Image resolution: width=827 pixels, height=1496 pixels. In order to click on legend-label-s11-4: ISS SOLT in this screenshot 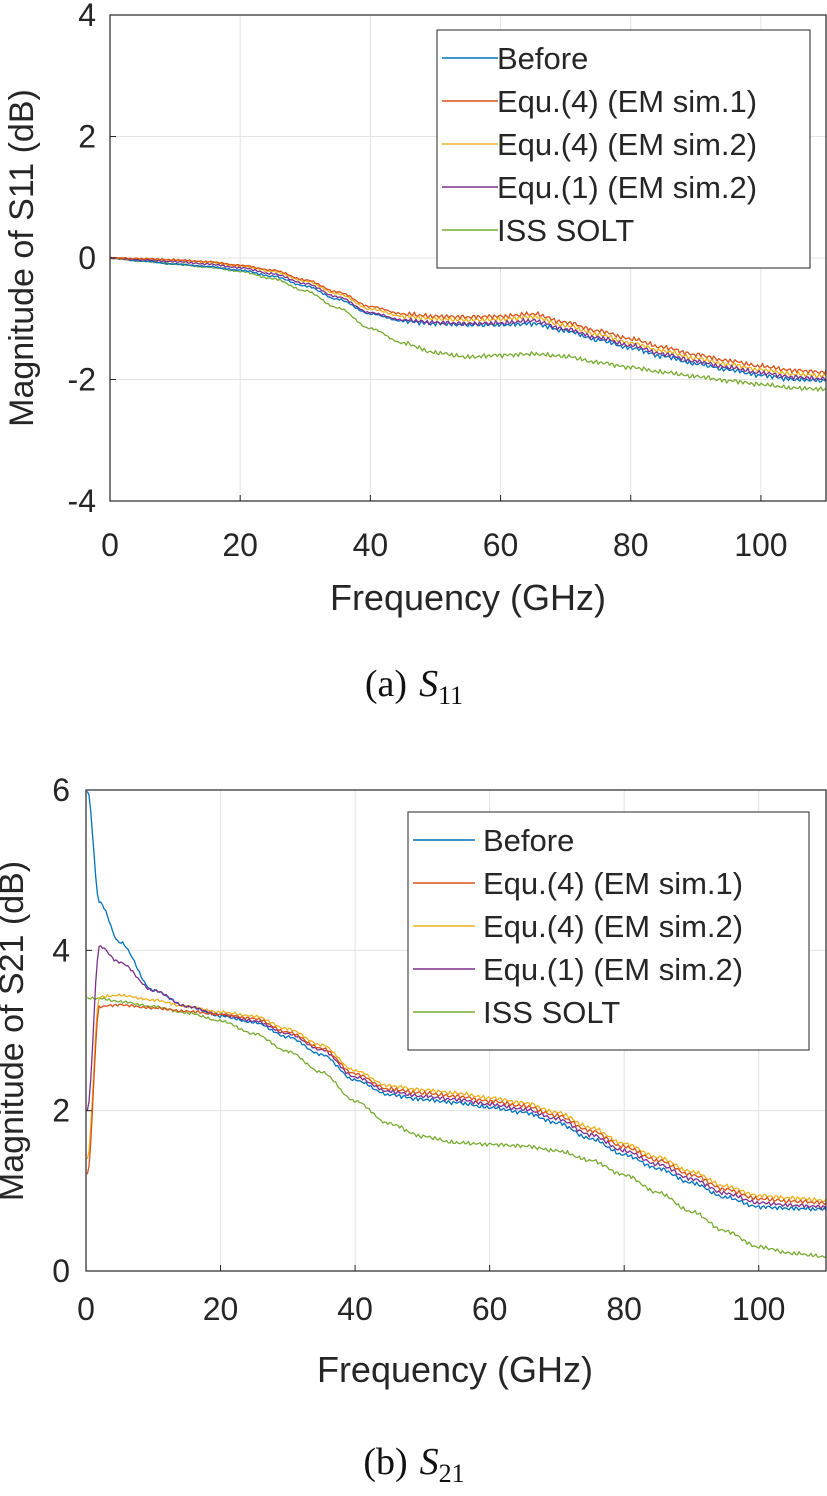, I will do `click(565, 230)`.